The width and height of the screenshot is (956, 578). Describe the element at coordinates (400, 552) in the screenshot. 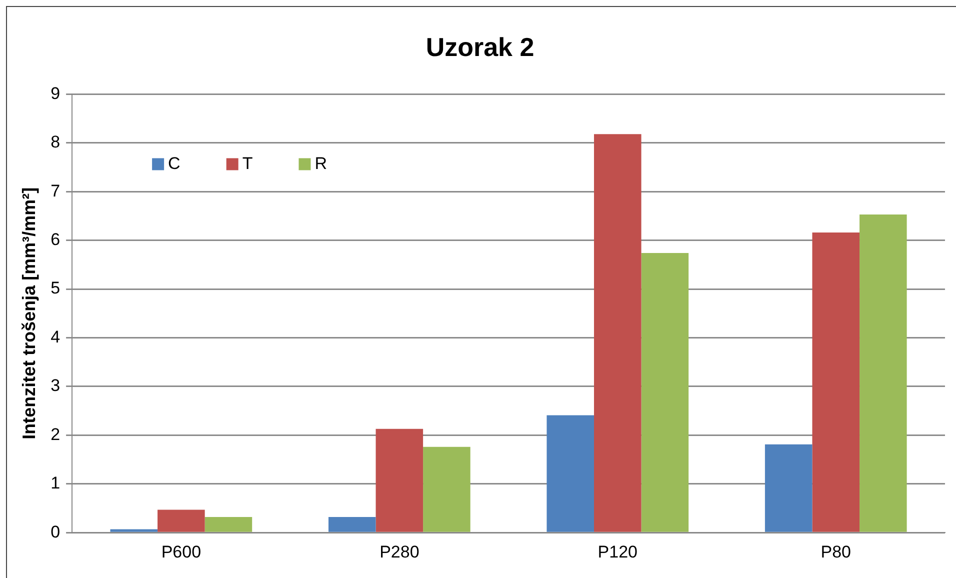

I see `x-tick-label: P280` at that location.